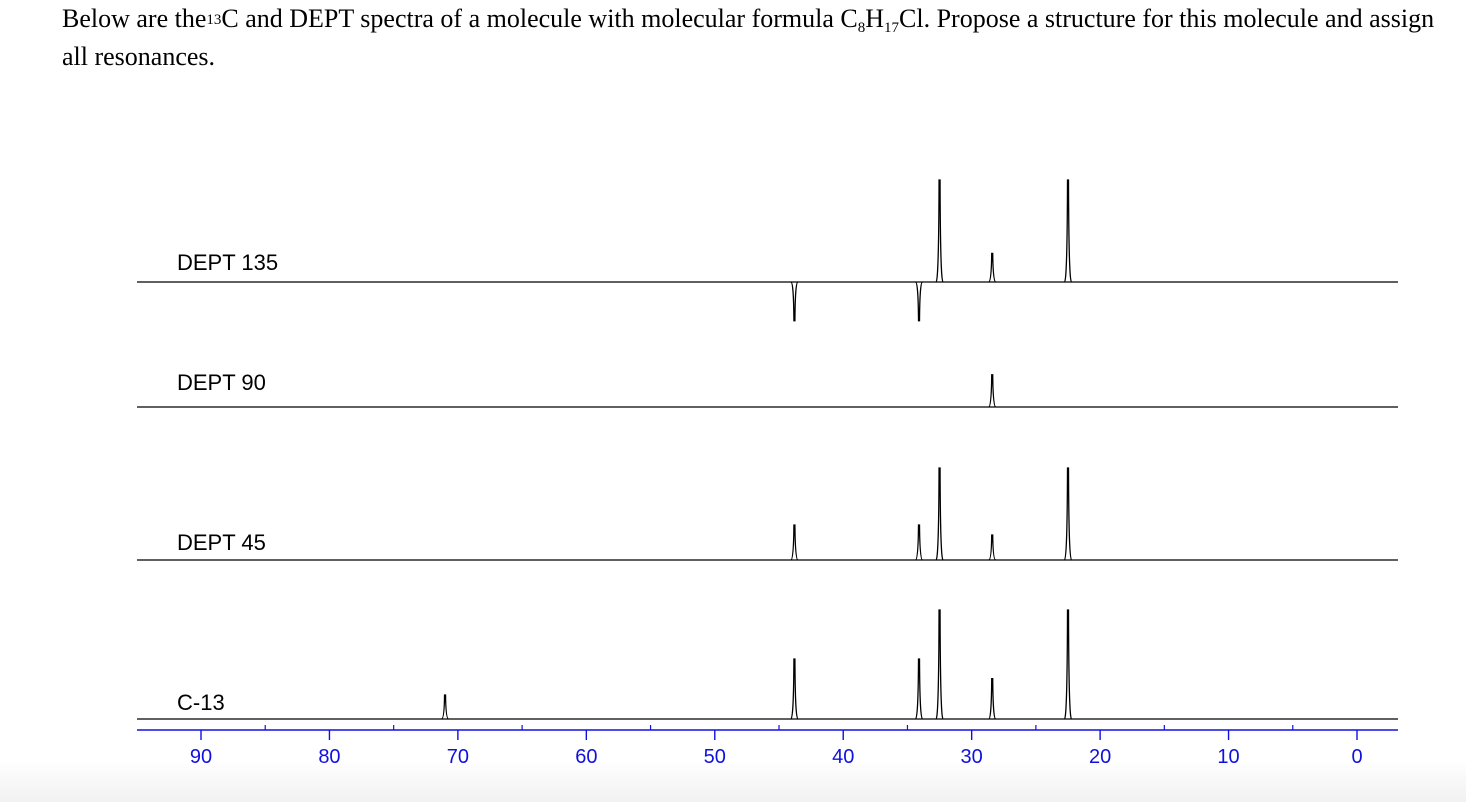 Image resolution: width=1466 pixels, height=802 pixels. What do you see at coordinates (767, 664) in the screenshot?
I see `trace-c-13: C-13` at bounding box center [767, 664].